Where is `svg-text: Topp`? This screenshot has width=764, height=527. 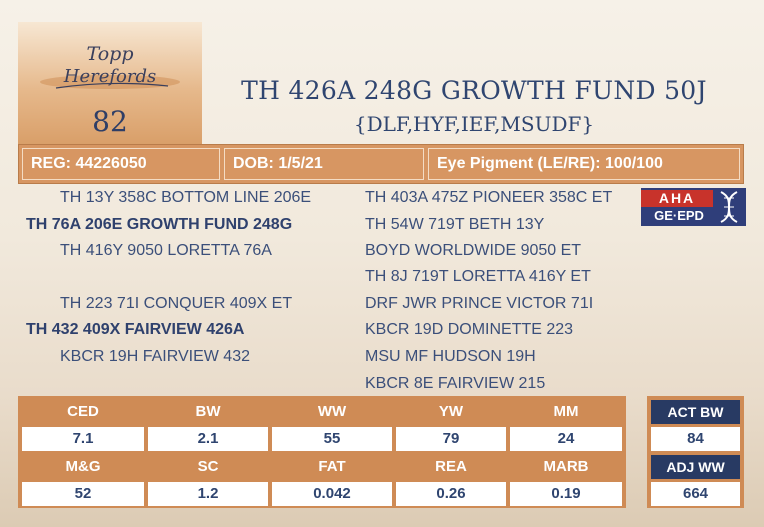 svg-text: Topp is located at coordinates (110, 54).